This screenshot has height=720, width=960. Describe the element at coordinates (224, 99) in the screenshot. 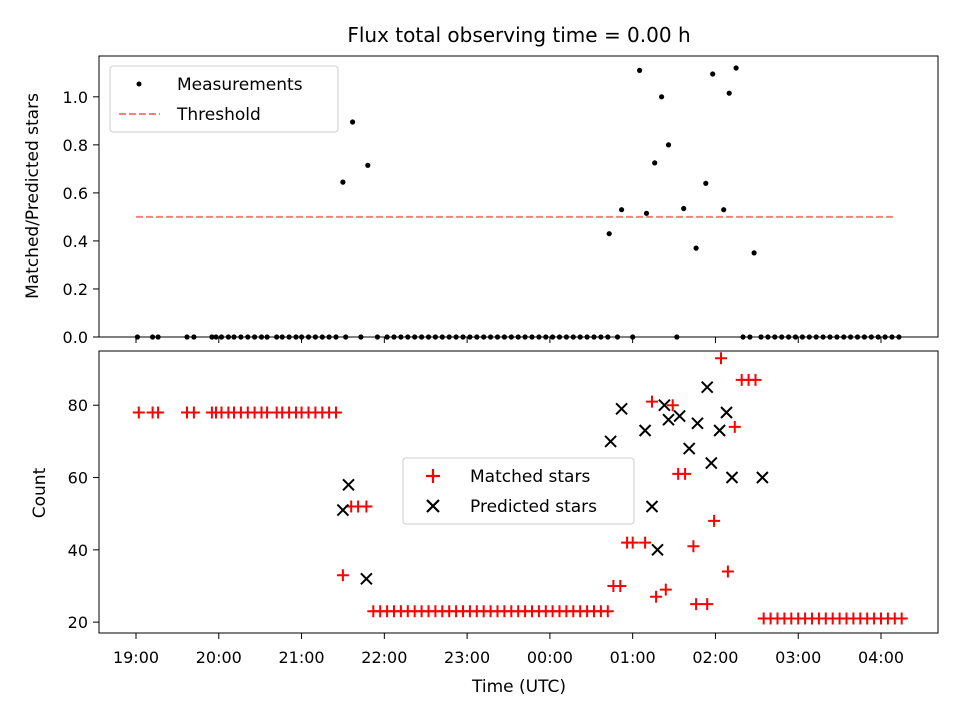

I see `top-legend: Measurements Threshold` at that location.